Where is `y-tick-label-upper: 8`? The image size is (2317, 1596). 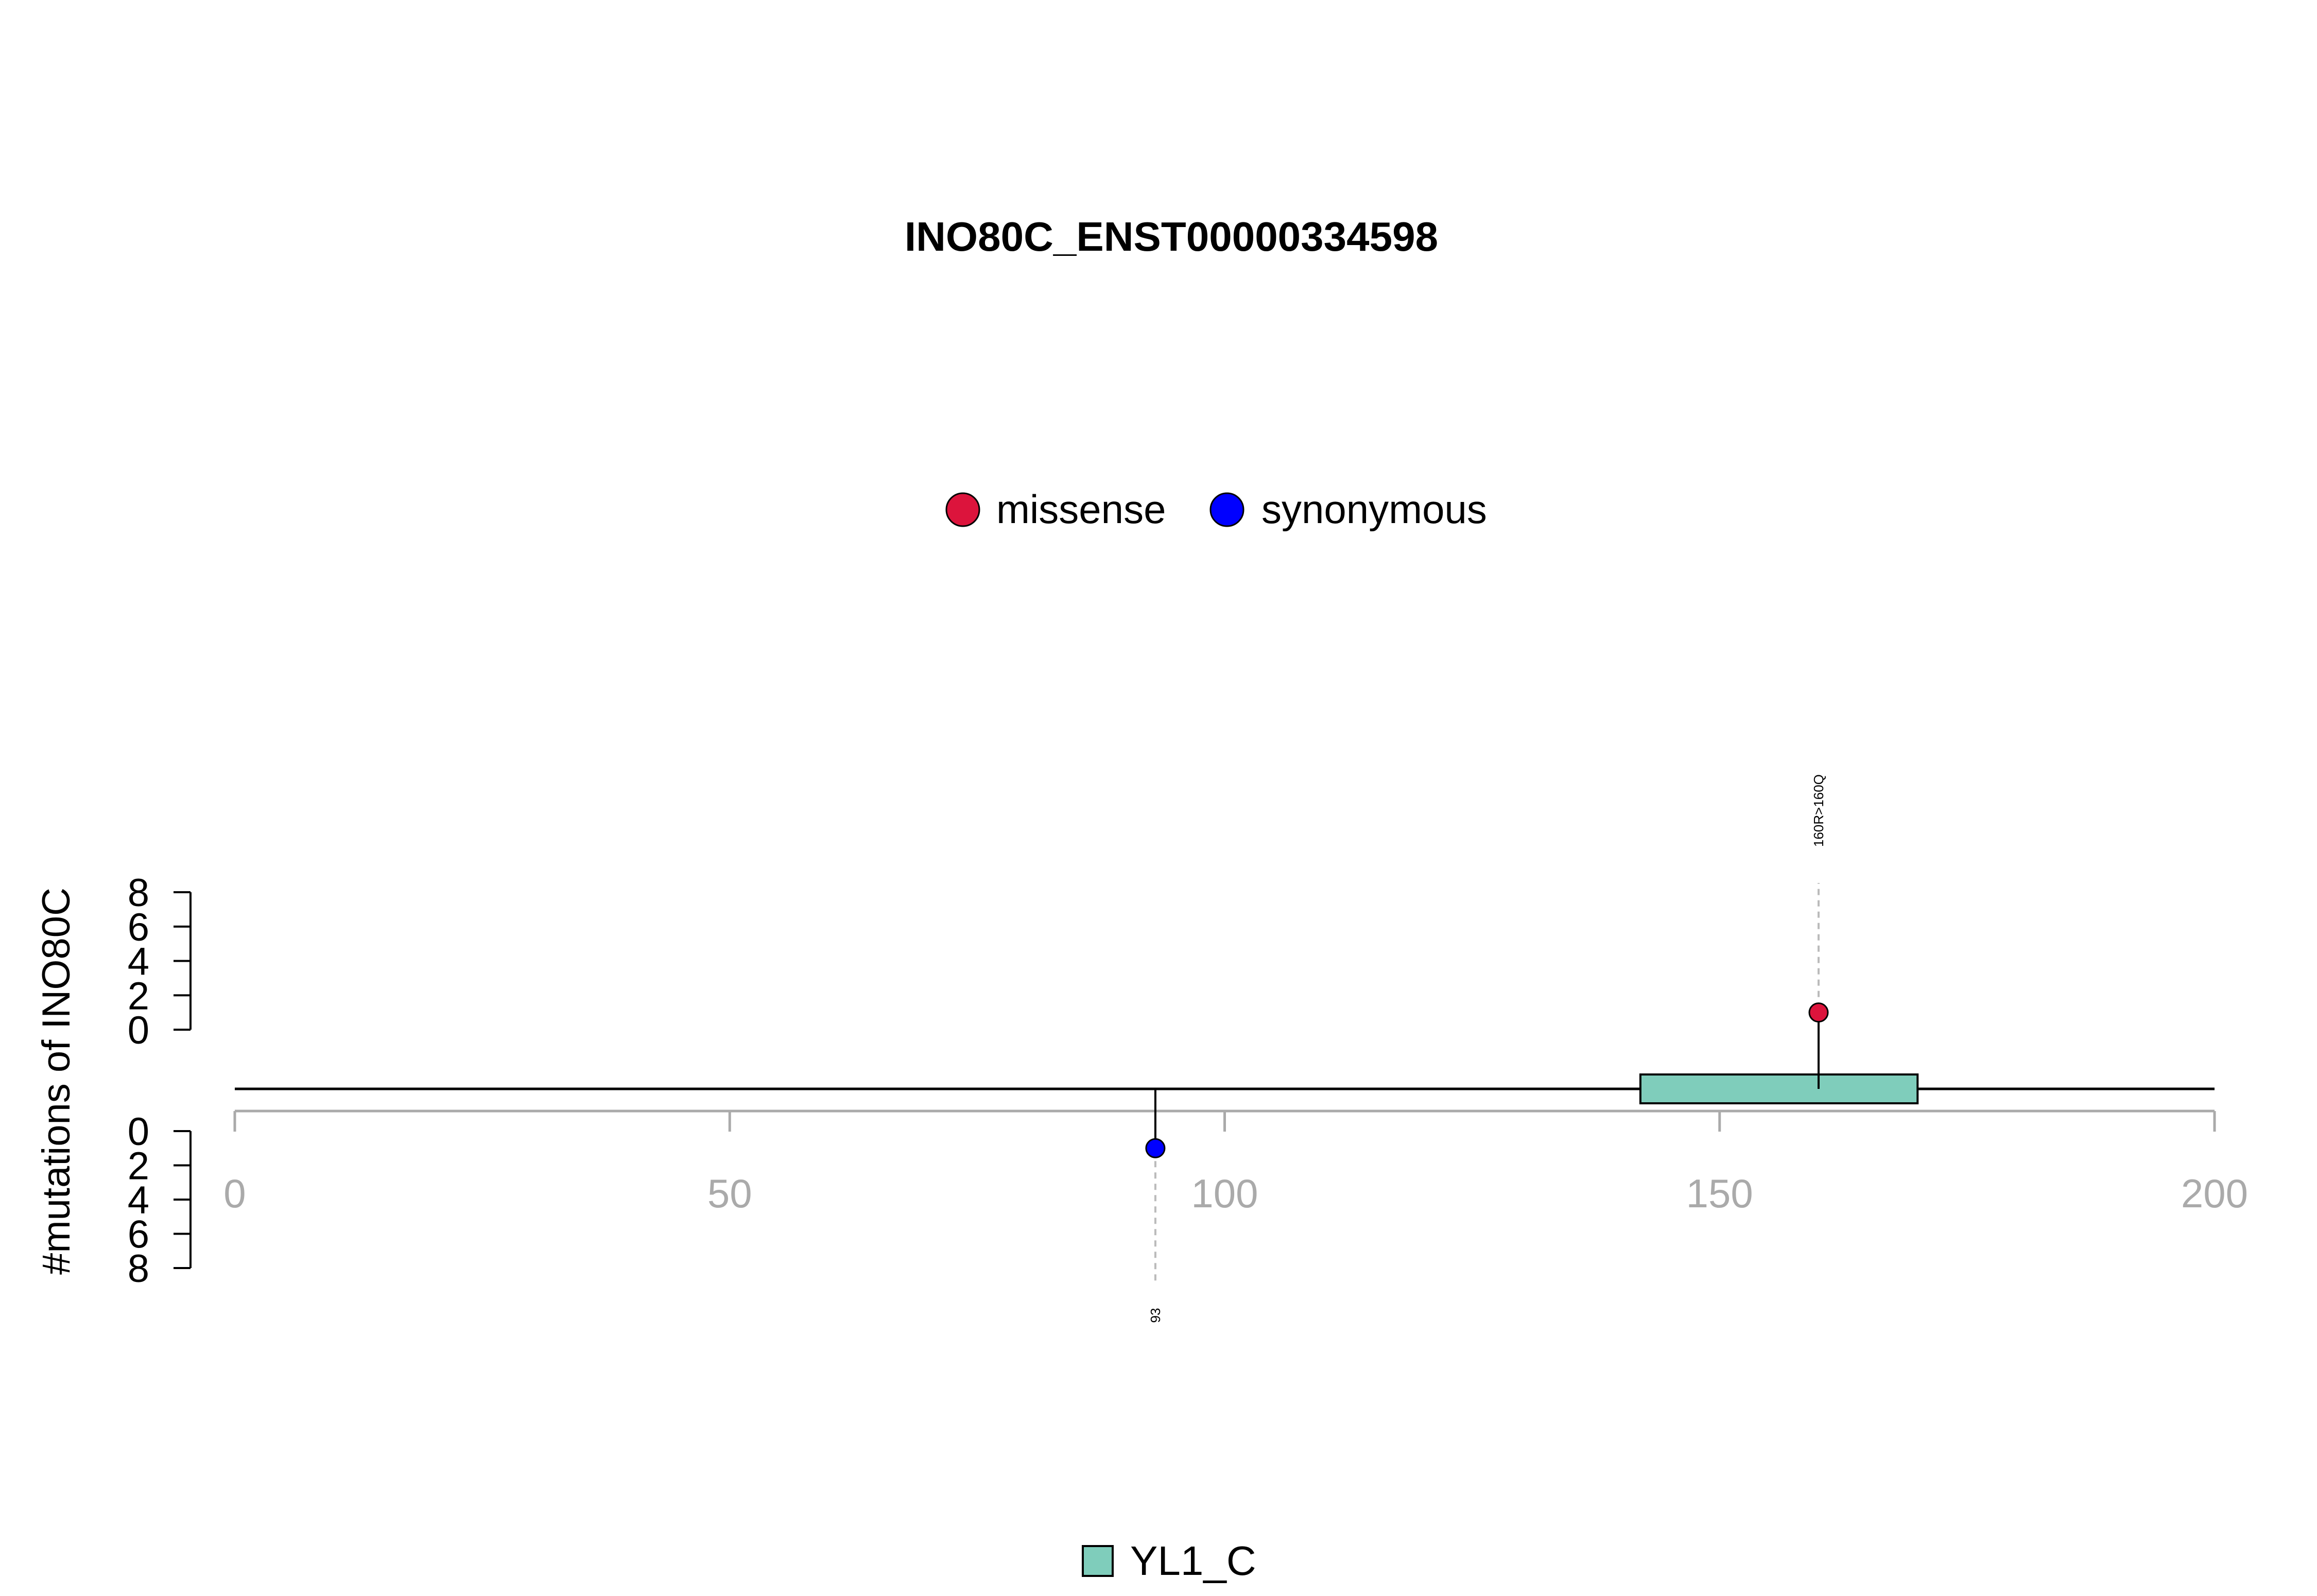 y-tick-label-upper: 8 is located at coordinates (138, 893).